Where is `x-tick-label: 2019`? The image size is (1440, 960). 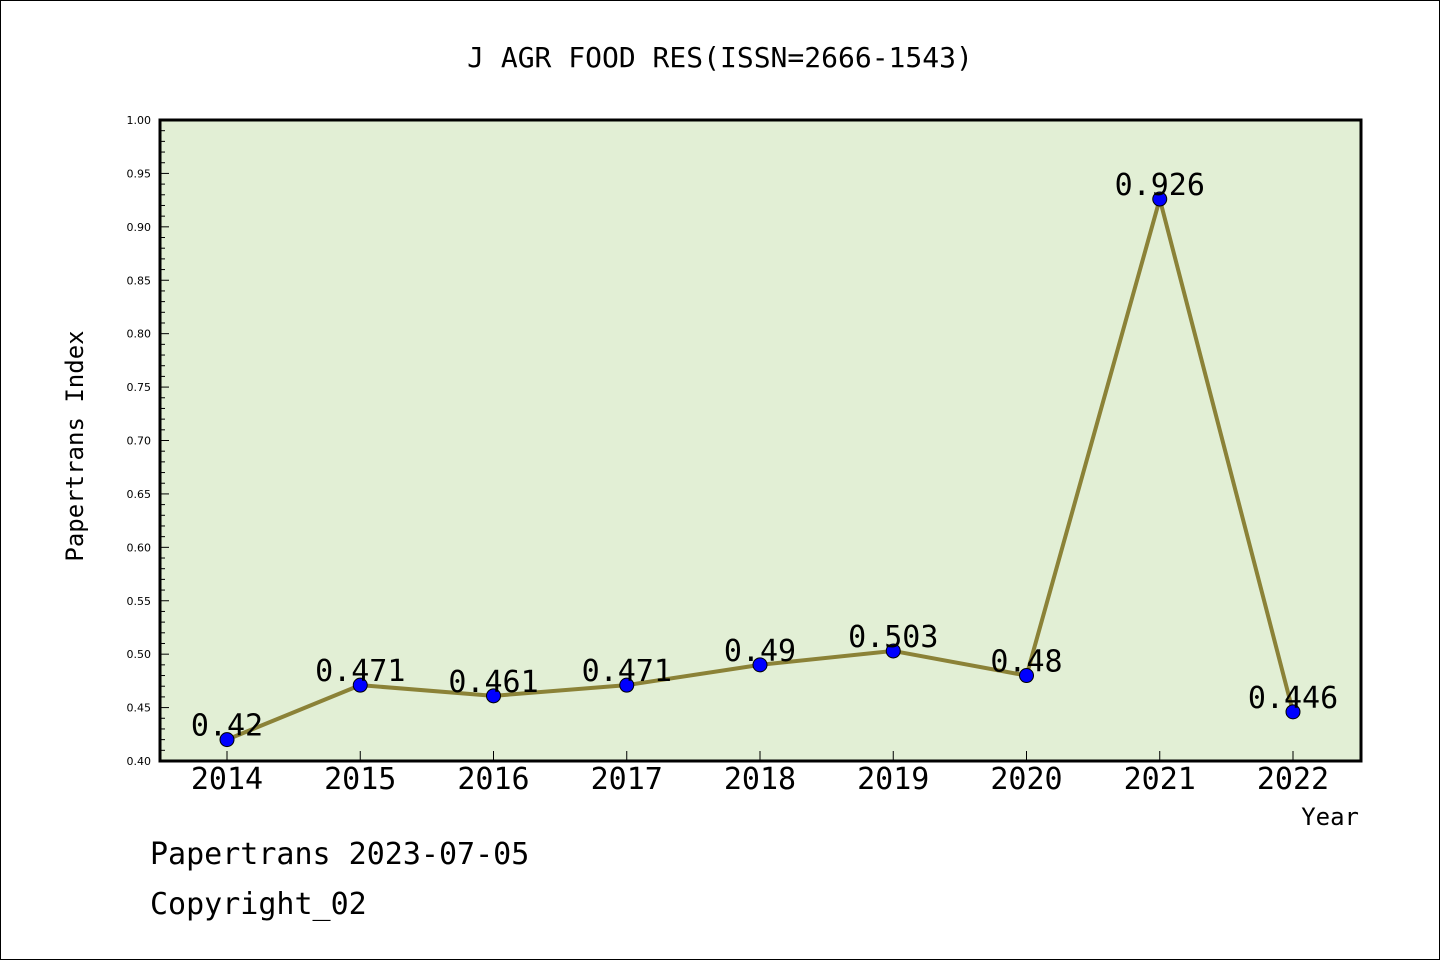 x-tick-label: 2019 is located at coordinates (893, 779).